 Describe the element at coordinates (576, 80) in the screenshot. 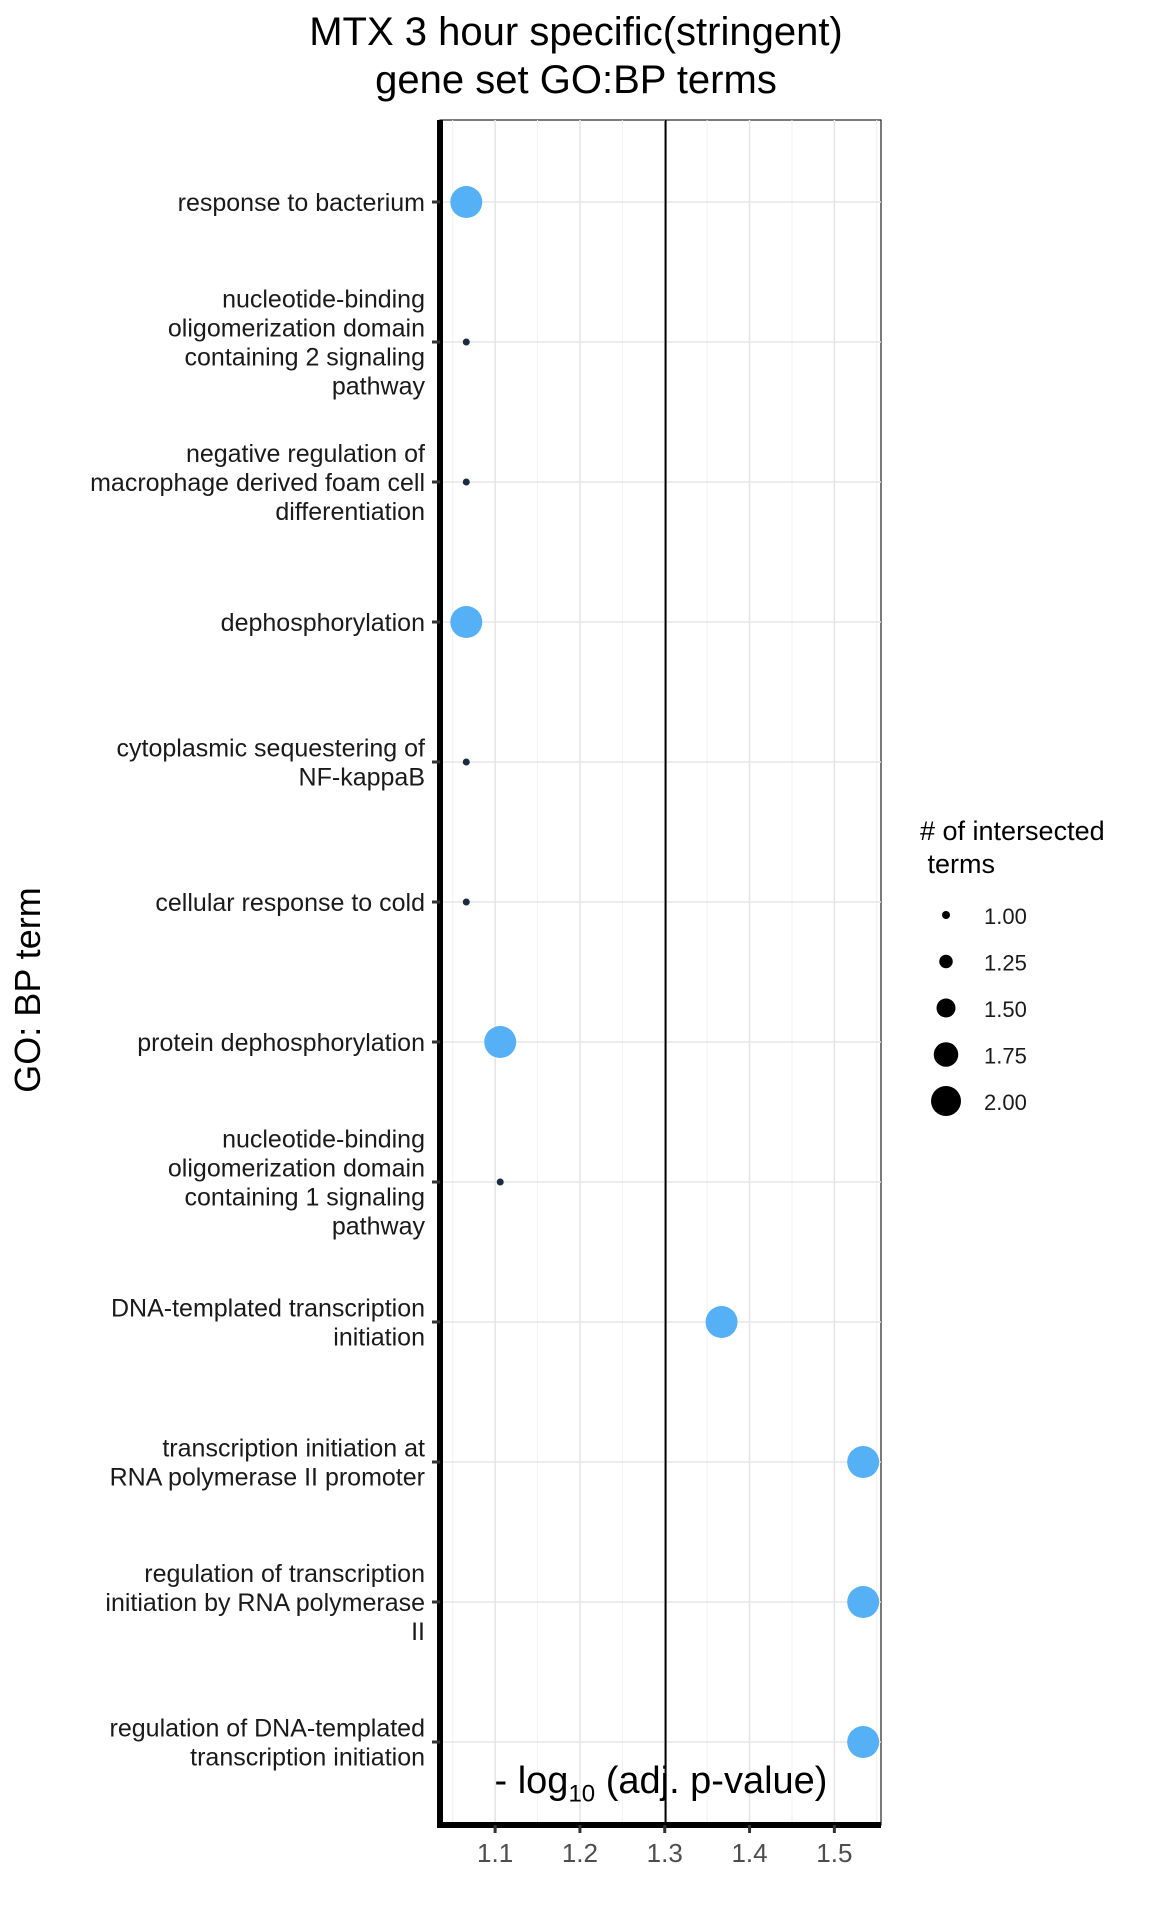

I see `chart-title-line-2: gene set GO:BP terms` at that location.